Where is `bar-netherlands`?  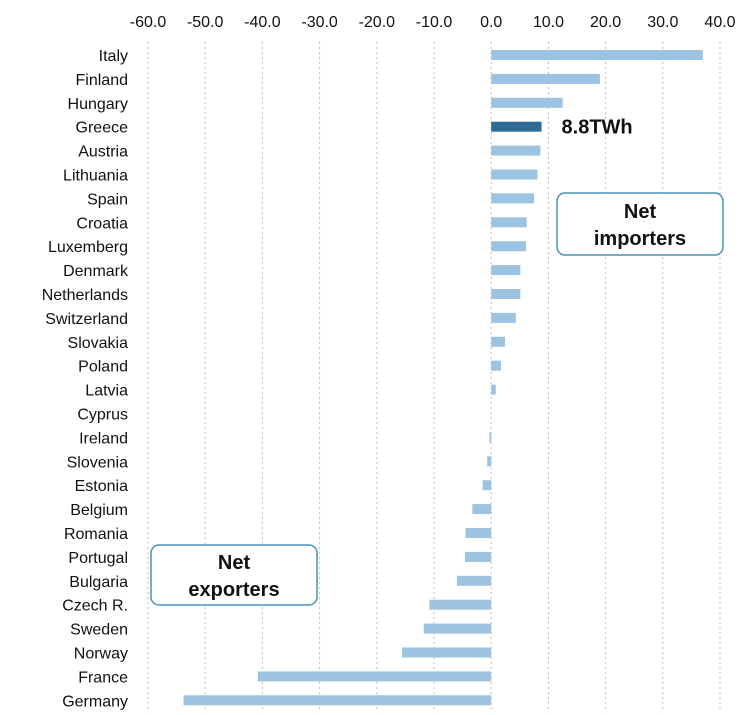 bar-netherlands is located at coordinates (506, 294).